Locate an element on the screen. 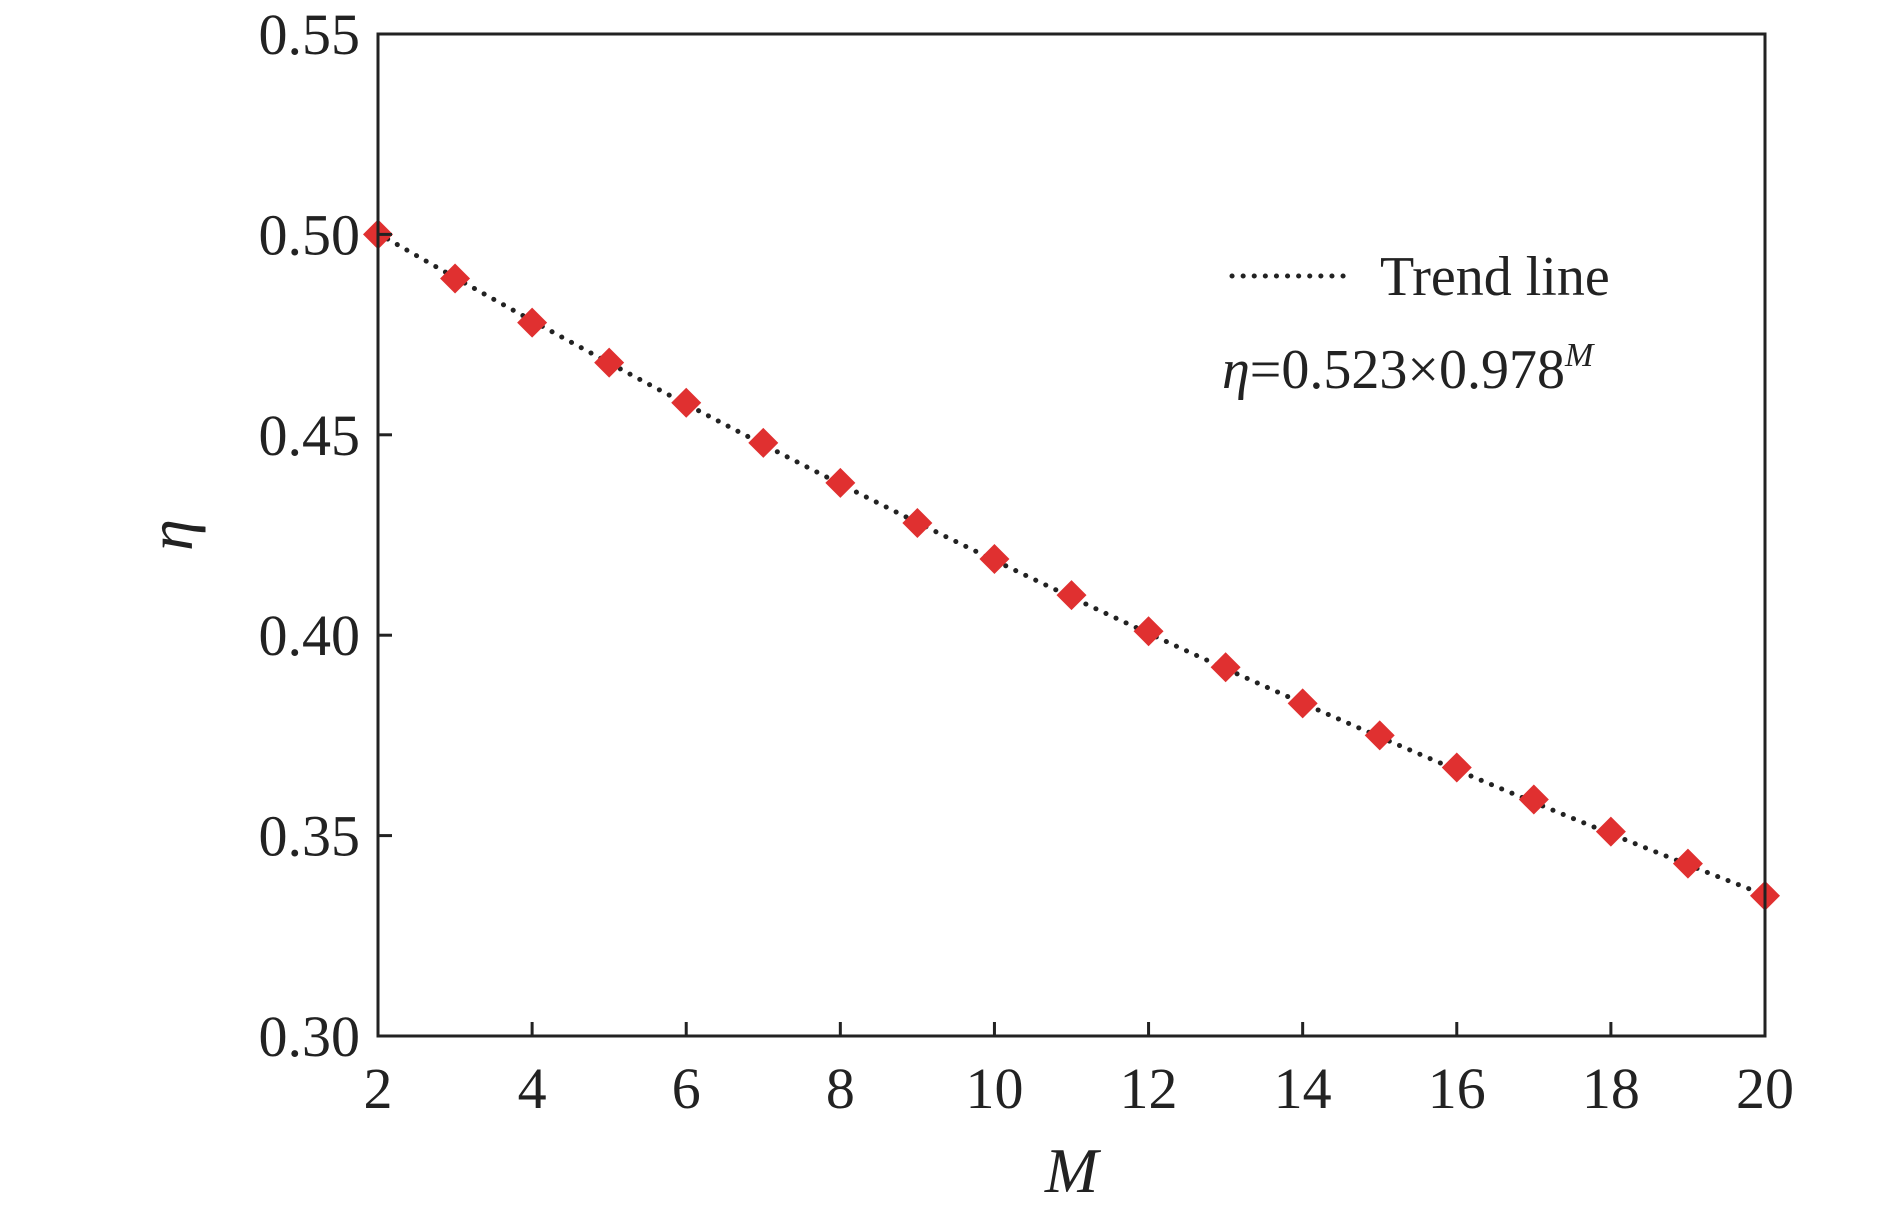 This screenshot has width=1890, height=1207. y-axis-title: η is located at coordinates (170, 535).